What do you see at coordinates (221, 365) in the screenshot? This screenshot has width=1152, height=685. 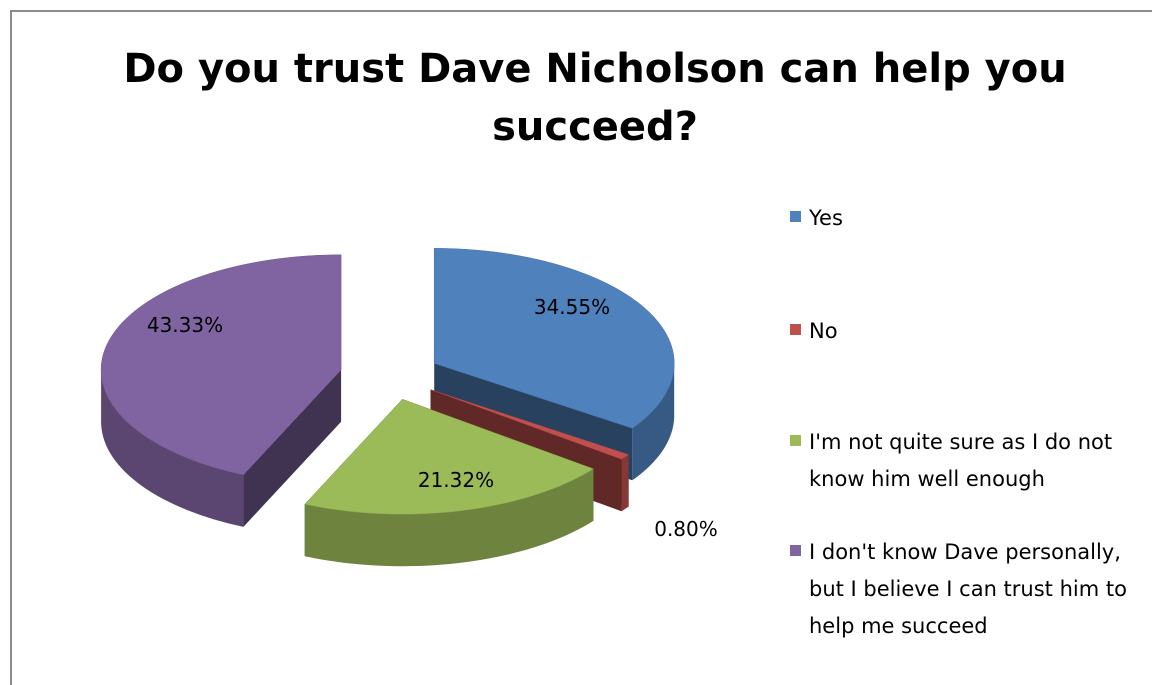 I see `slice-dont-know` at bounding box center [221, 365].